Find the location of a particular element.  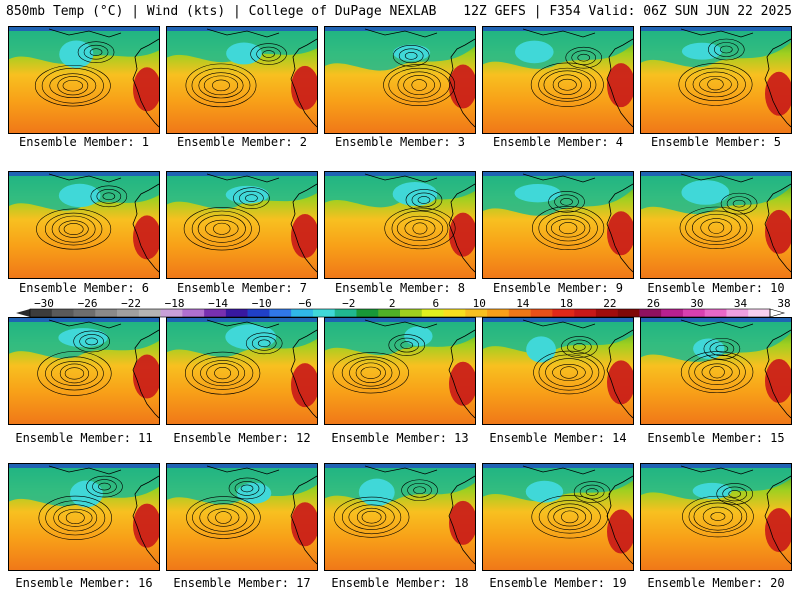

colorbar-tick-label: −22 is located at coordinates (131, 304).